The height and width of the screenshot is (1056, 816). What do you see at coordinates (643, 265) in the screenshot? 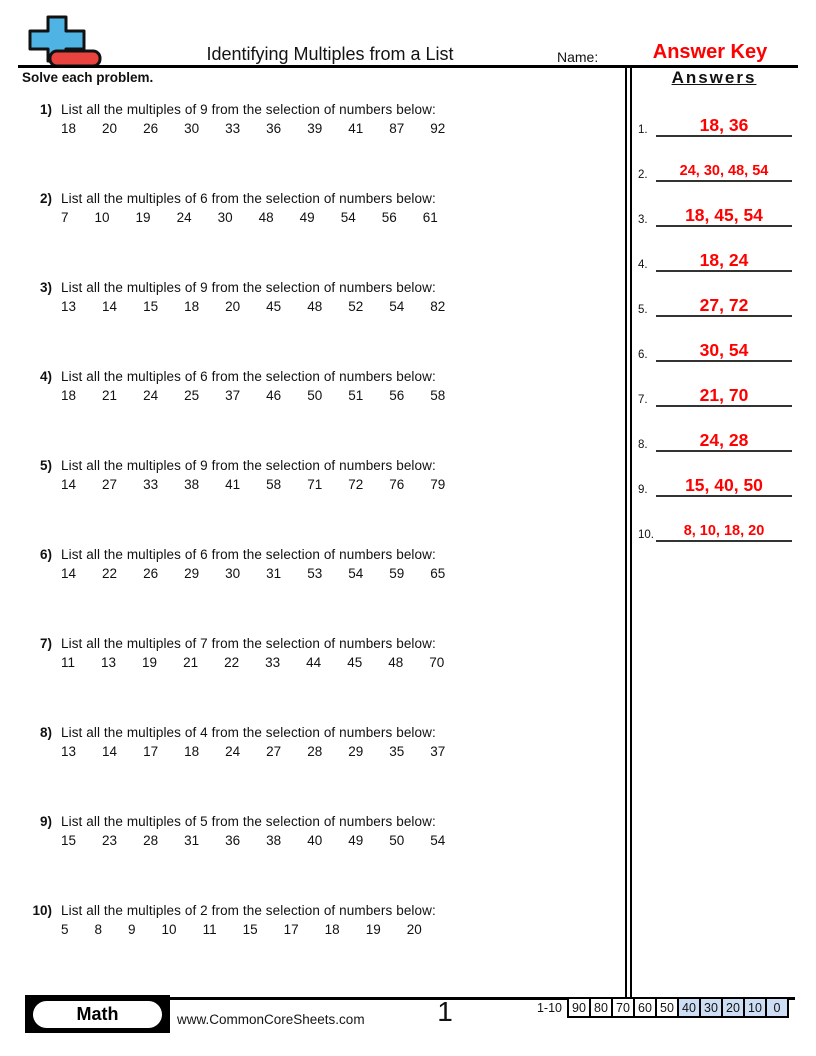
I see `answer-number: 4.` at bounding box center [643, 265].